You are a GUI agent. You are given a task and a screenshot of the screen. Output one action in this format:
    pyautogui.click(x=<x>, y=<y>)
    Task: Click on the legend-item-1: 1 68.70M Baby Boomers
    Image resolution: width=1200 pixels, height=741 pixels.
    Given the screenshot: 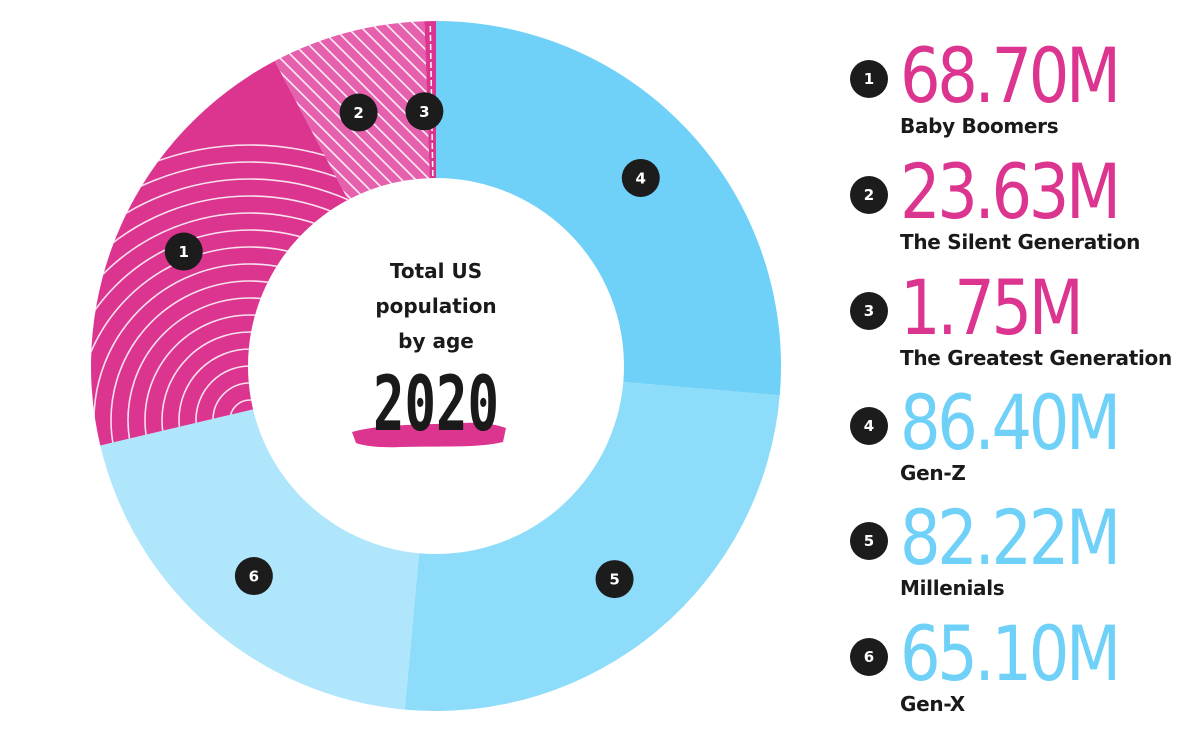 What is the action you would take?
    pyautogui.click(x=1018, y=93)
    